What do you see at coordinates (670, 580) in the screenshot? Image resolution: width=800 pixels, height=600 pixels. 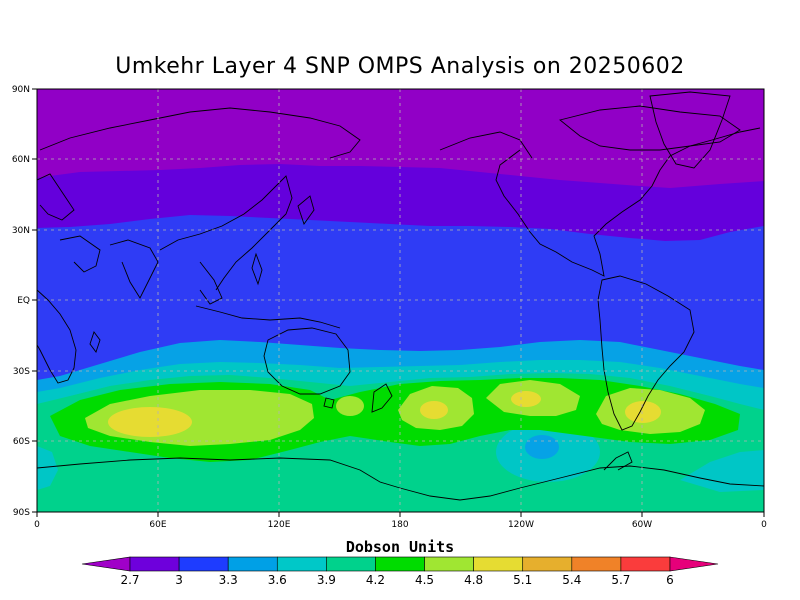 I see `colorbar-tick-label: 6` at bounding box center [670, 580].